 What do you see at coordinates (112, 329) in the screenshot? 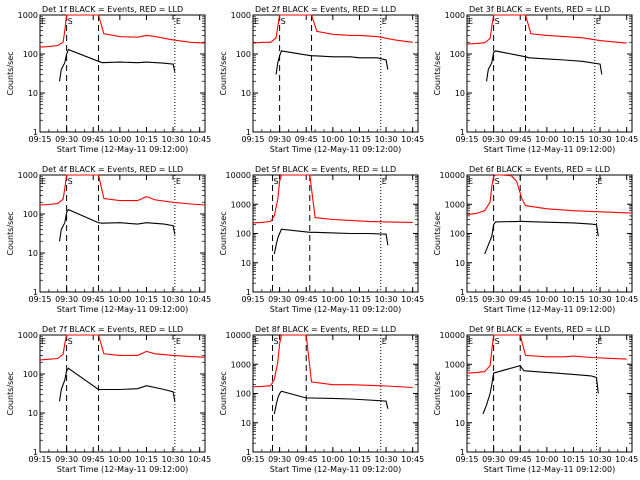
I see `chart-title: Det 7f BLACK = Events, RED = LLD` at bounding box center [112, 329].